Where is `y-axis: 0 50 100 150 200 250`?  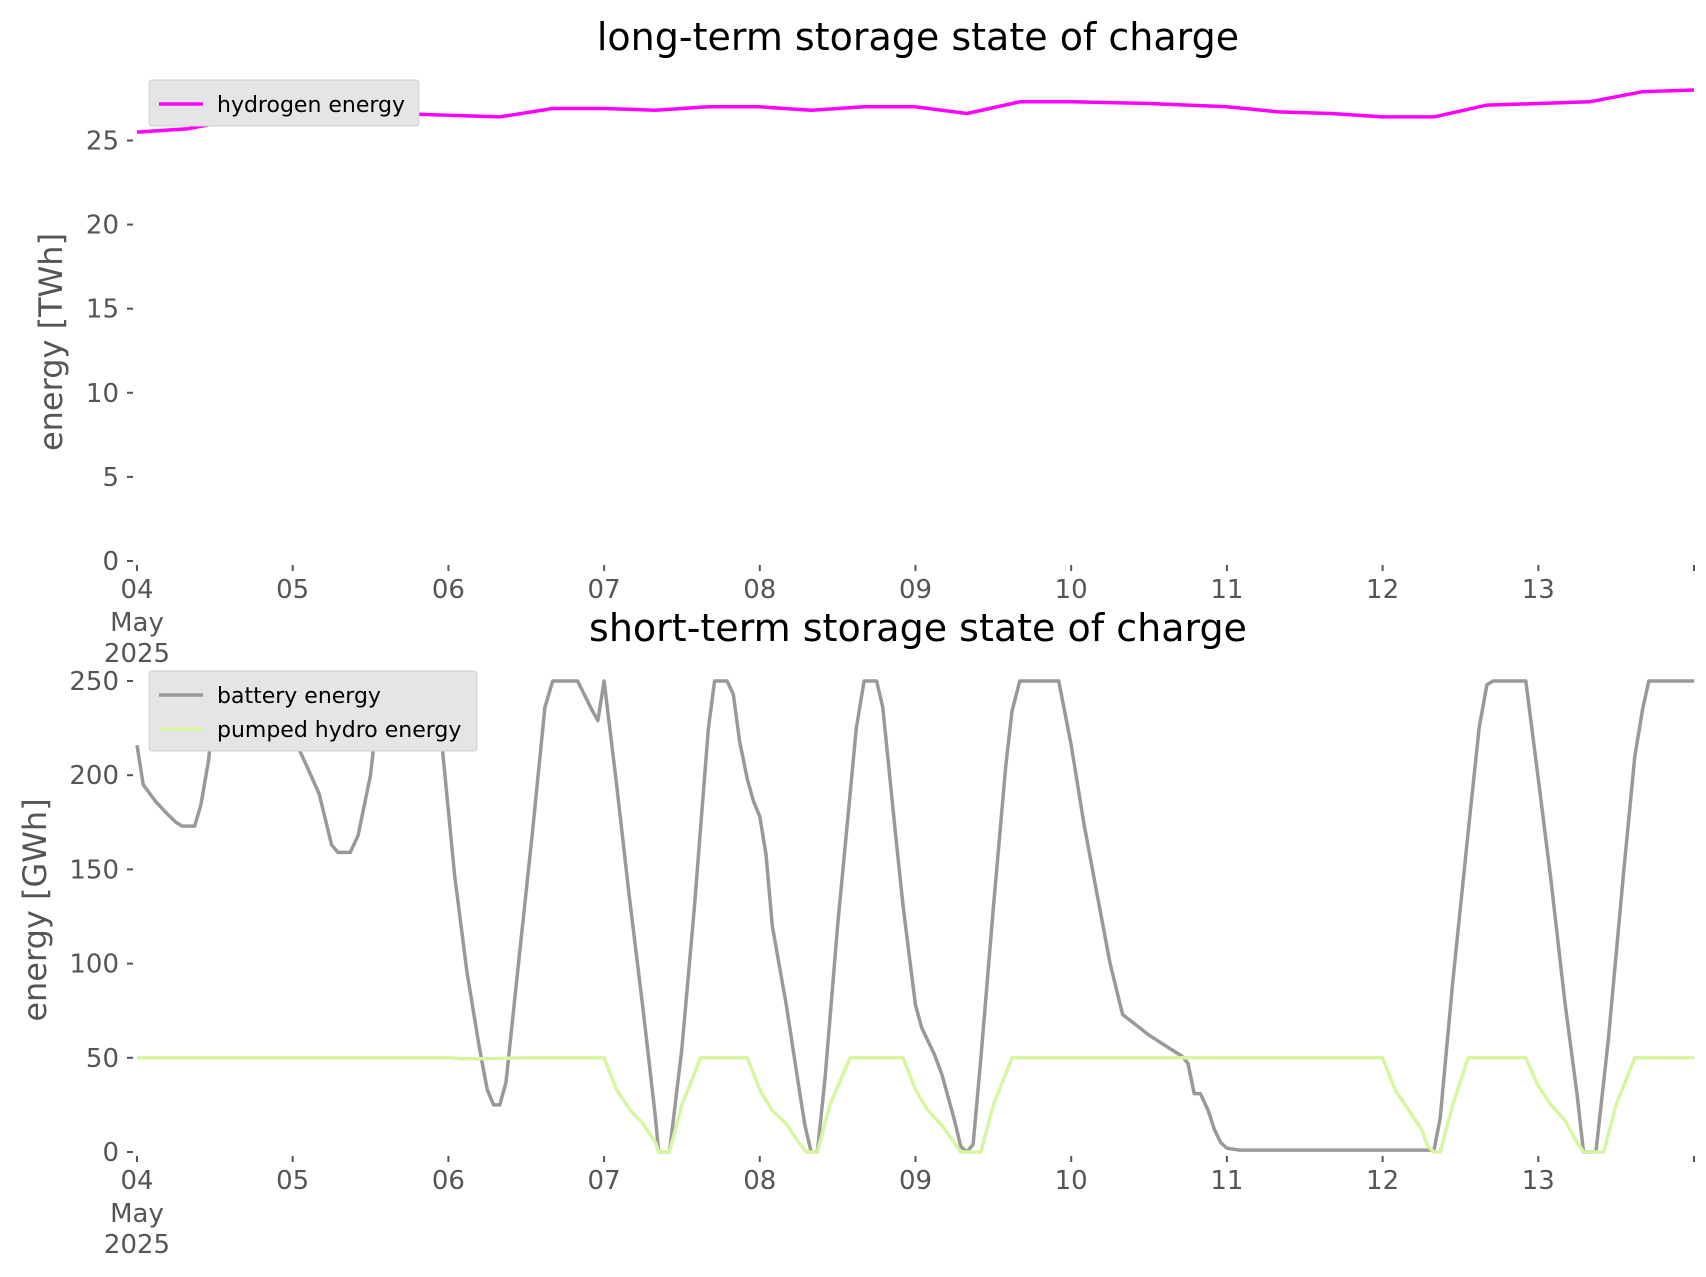 y-axis: 0 50 100 150 200 250 is located at coordinates (101, 917).